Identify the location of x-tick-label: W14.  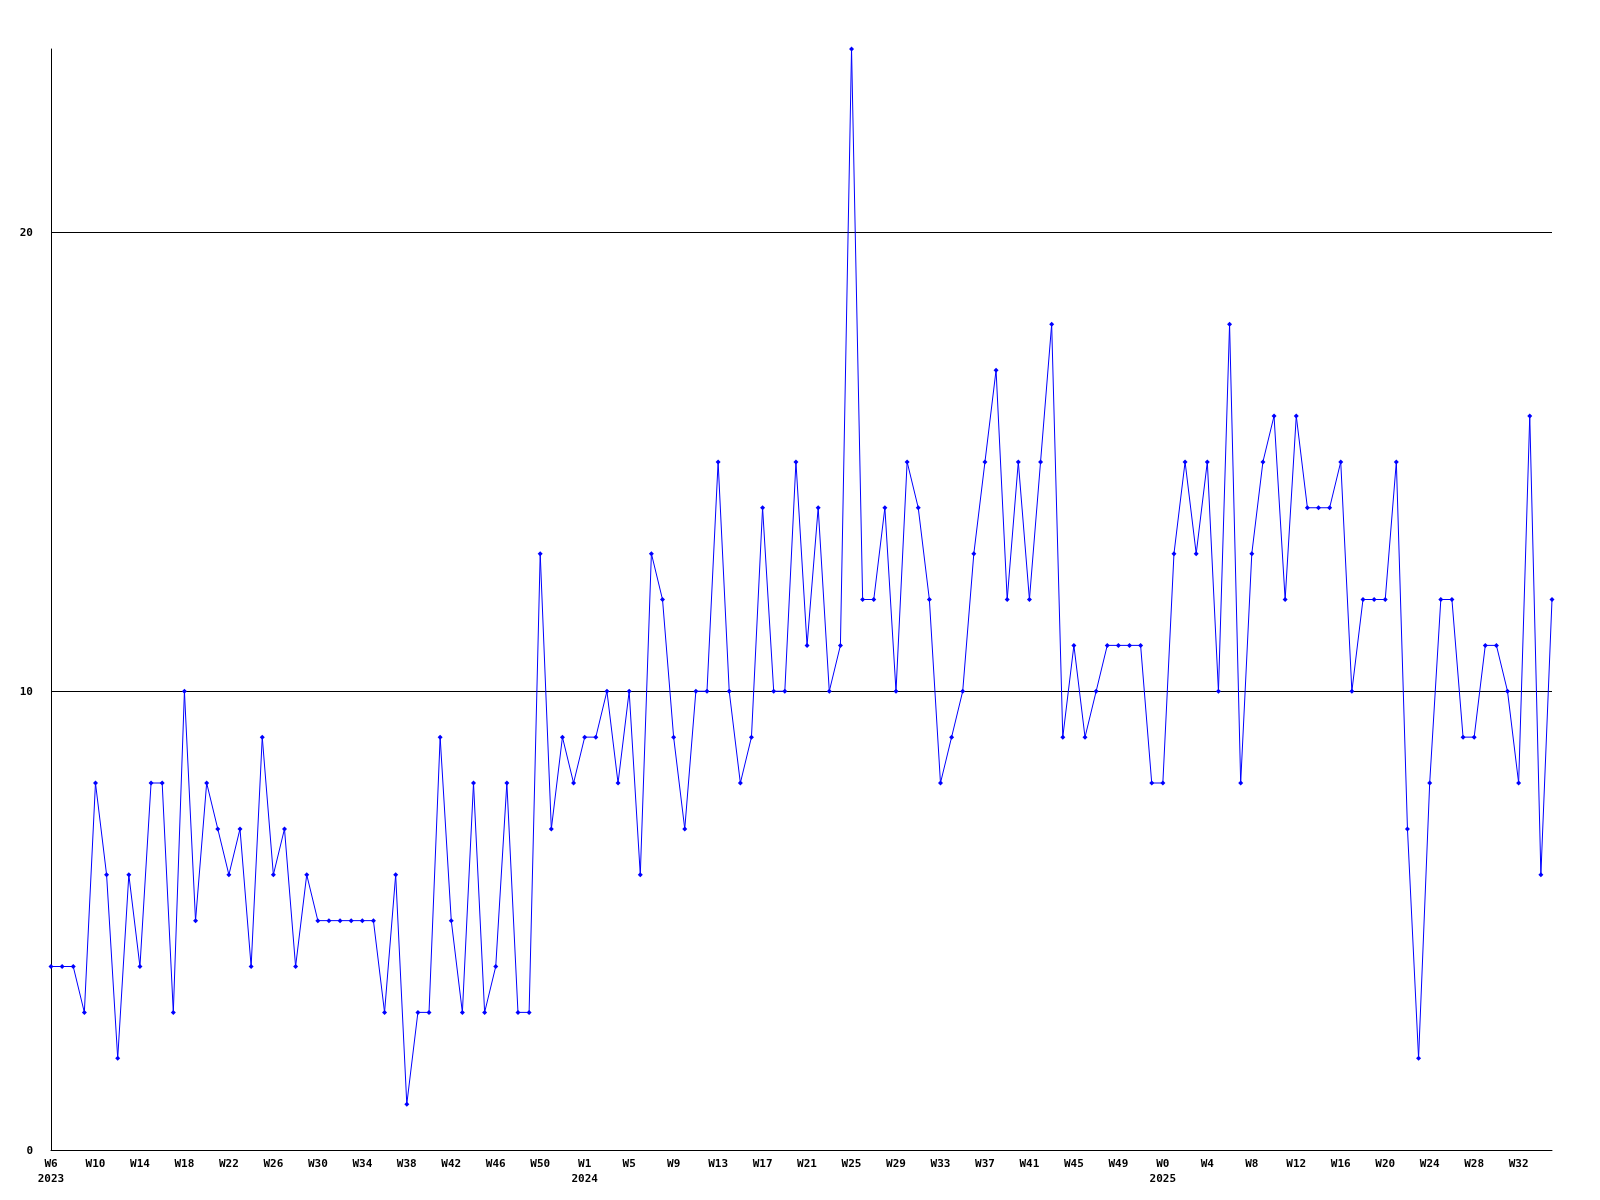
(140, 1163).